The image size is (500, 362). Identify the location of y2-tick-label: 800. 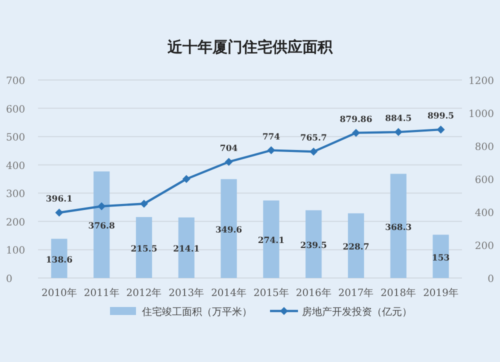
(484, 147).